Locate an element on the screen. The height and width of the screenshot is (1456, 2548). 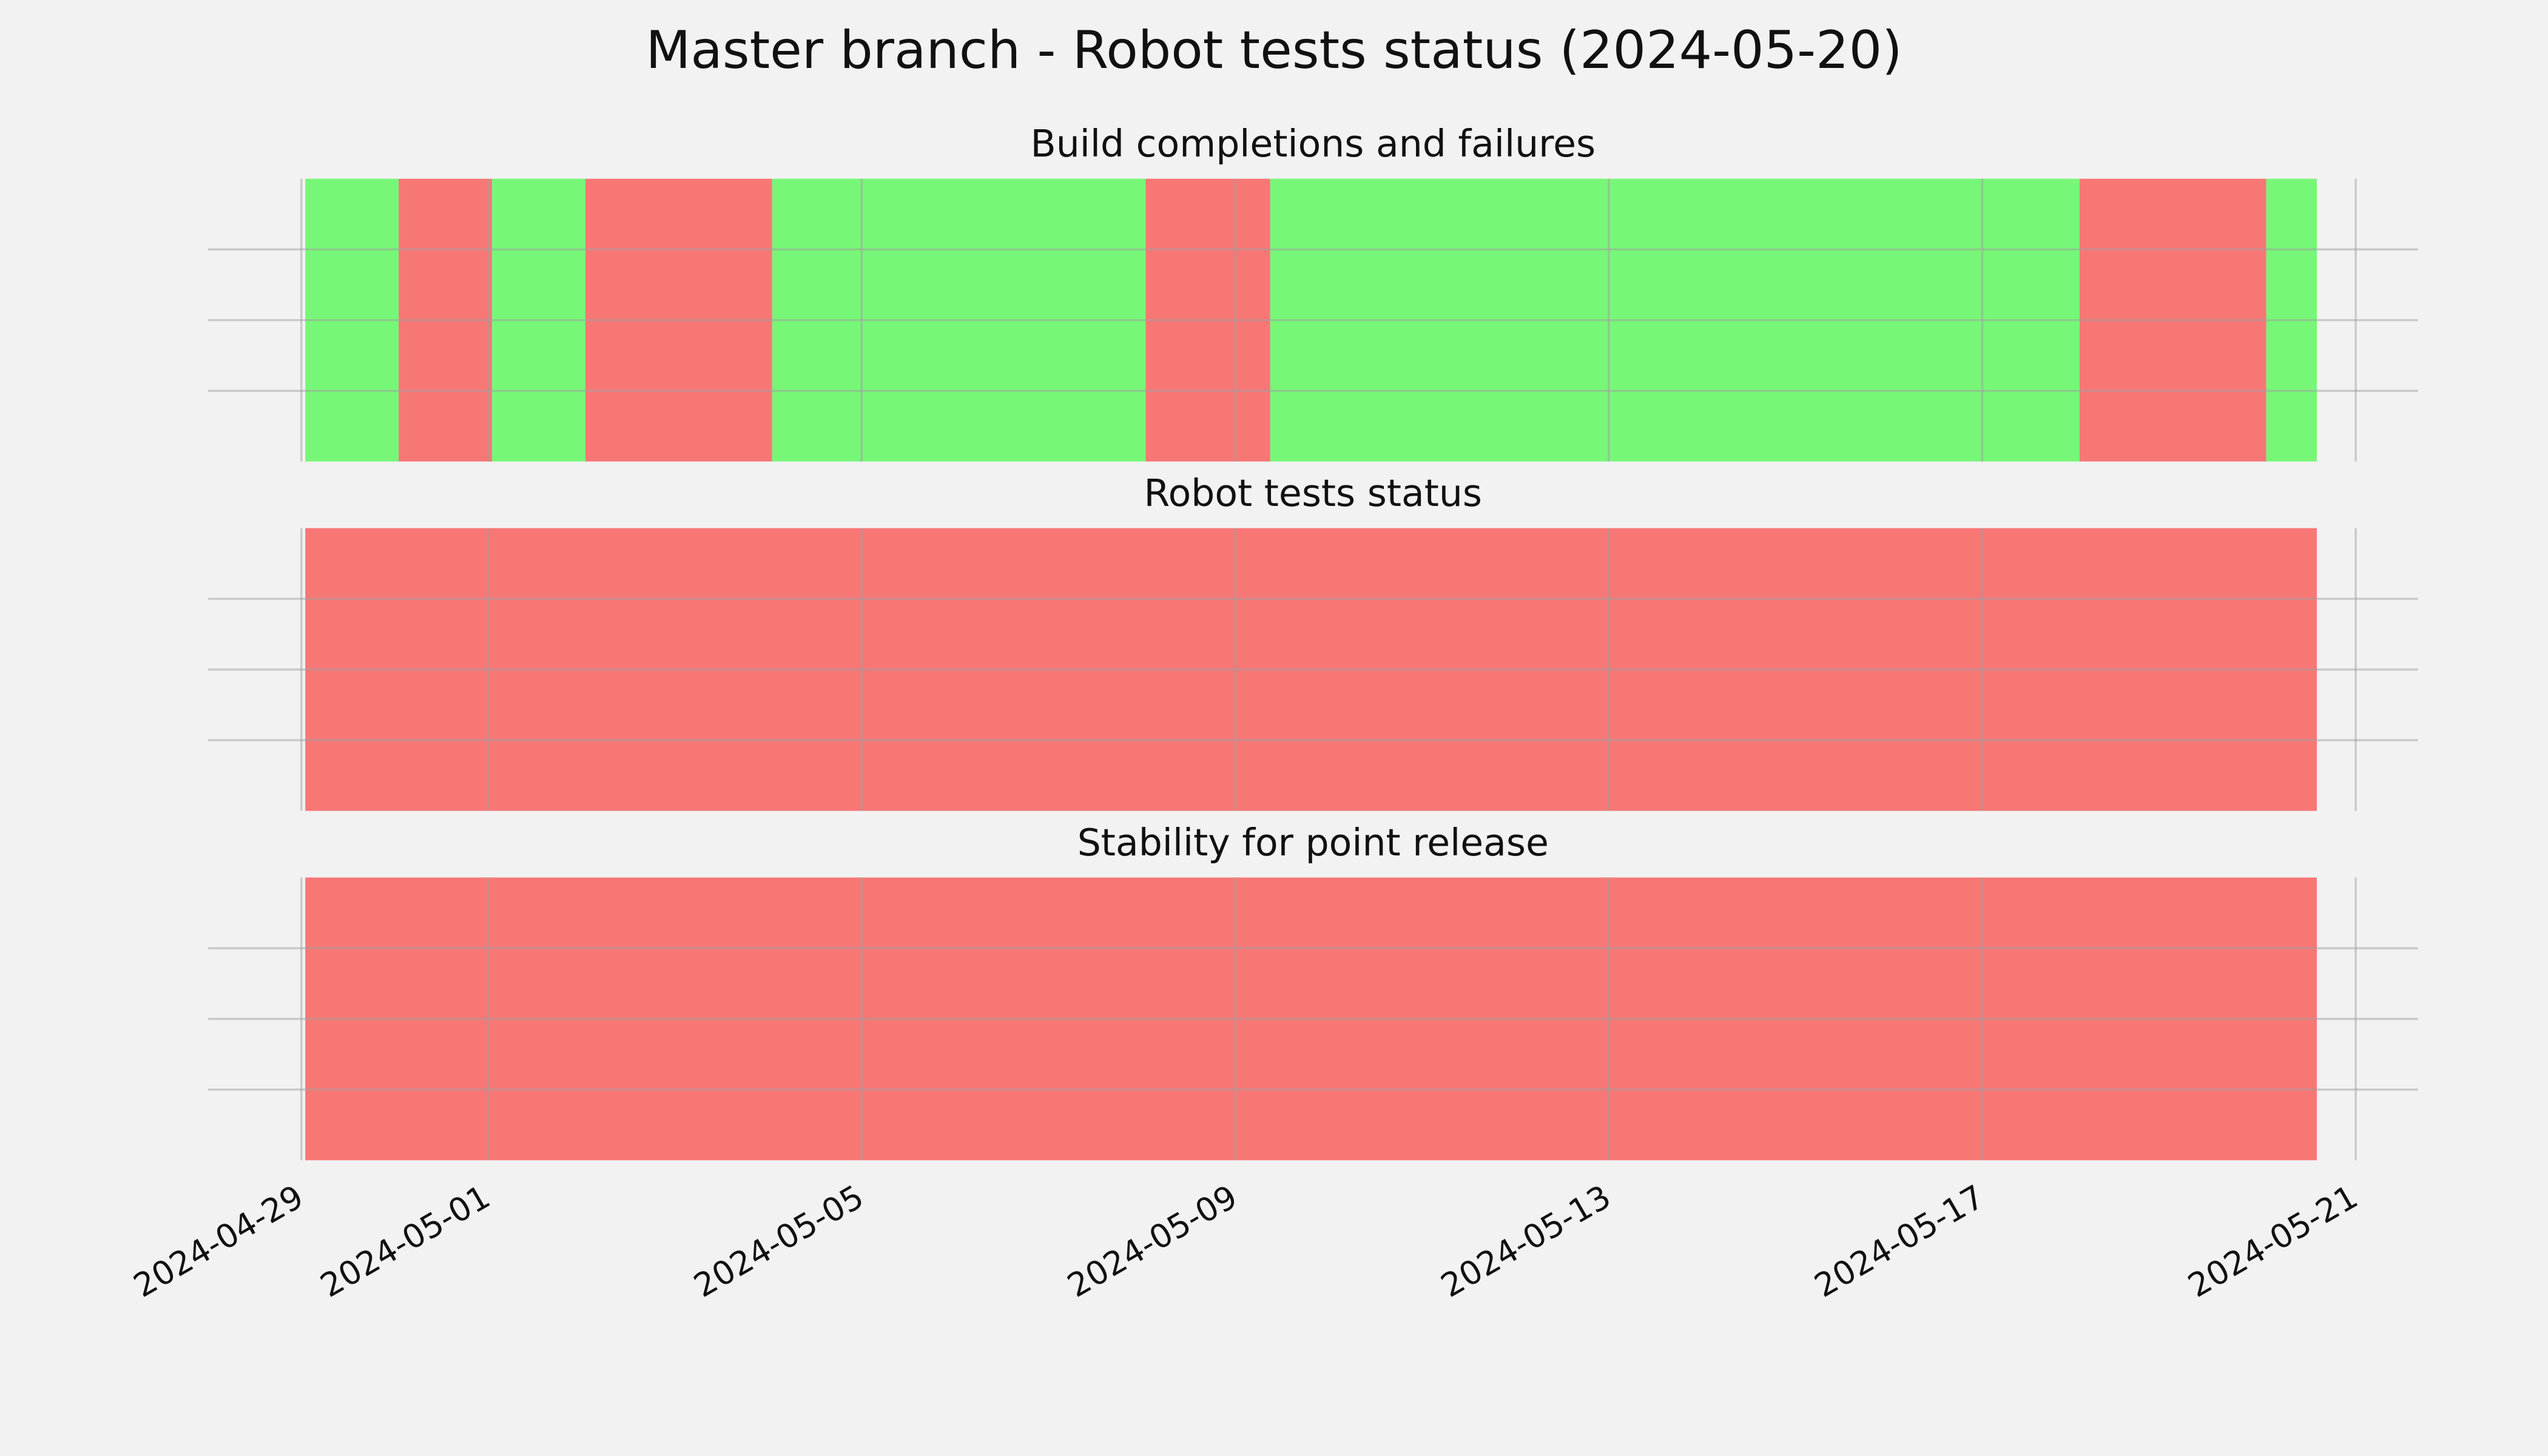
subplot-title: Build completions and failures is located at coordinates (1313, 144).